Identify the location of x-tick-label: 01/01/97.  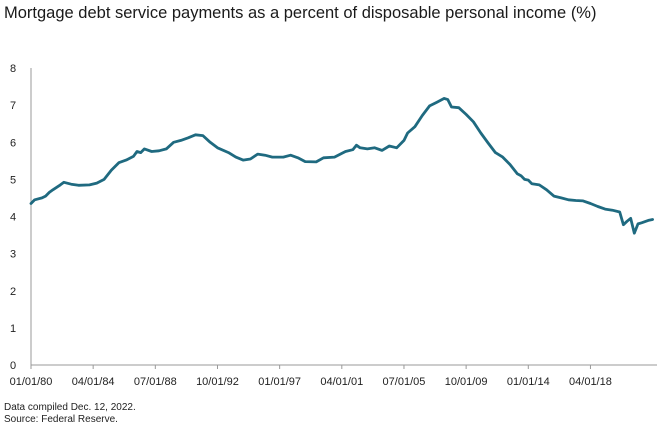
(279, 382).